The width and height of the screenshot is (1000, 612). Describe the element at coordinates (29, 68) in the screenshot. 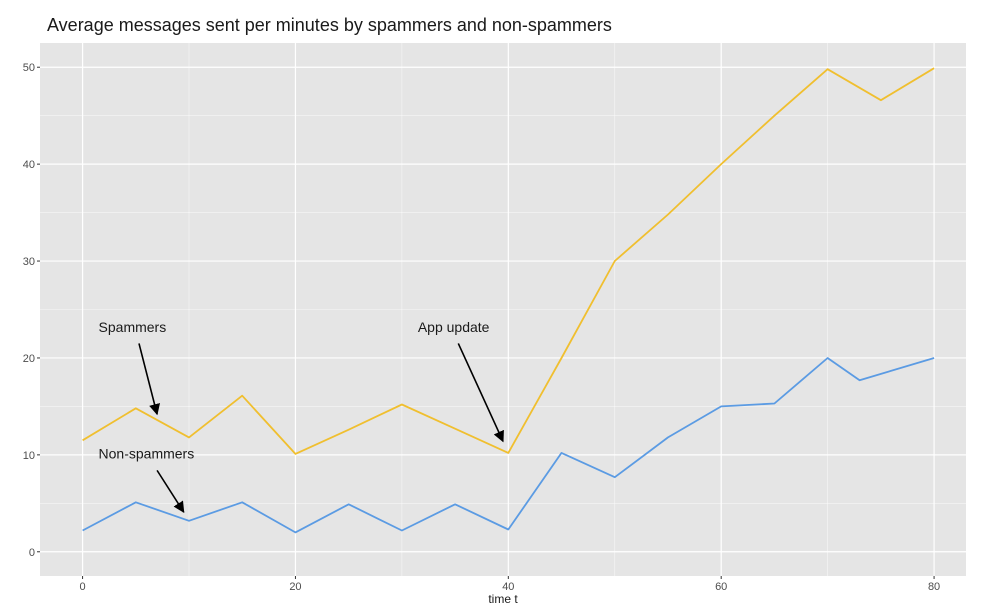

I see `y-tick-label: 50` at that location.